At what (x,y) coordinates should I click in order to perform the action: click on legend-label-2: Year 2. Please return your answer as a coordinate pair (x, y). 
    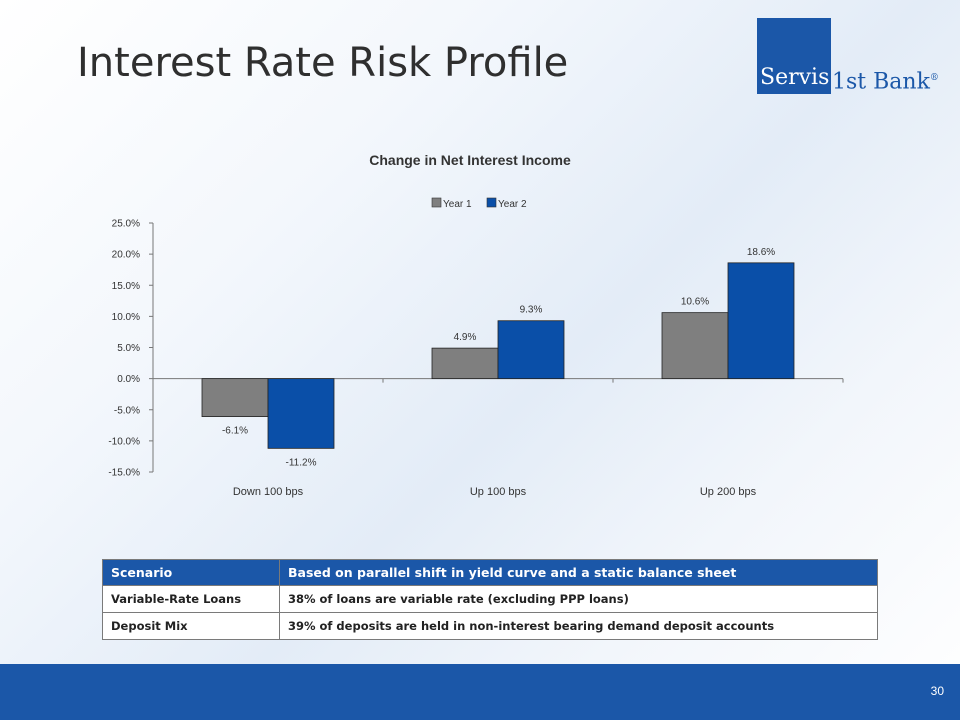
    Looking at the image, I should click on (512, 204).